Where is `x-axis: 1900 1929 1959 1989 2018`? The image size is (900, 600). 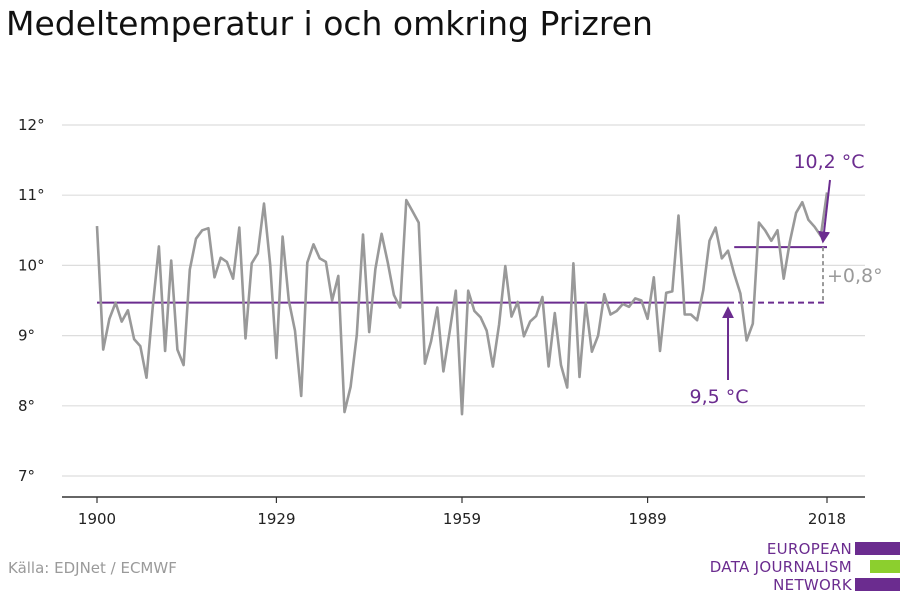
x-axis: 1900 1929 1959 1989 2018 is located at coordinates (463, 512).